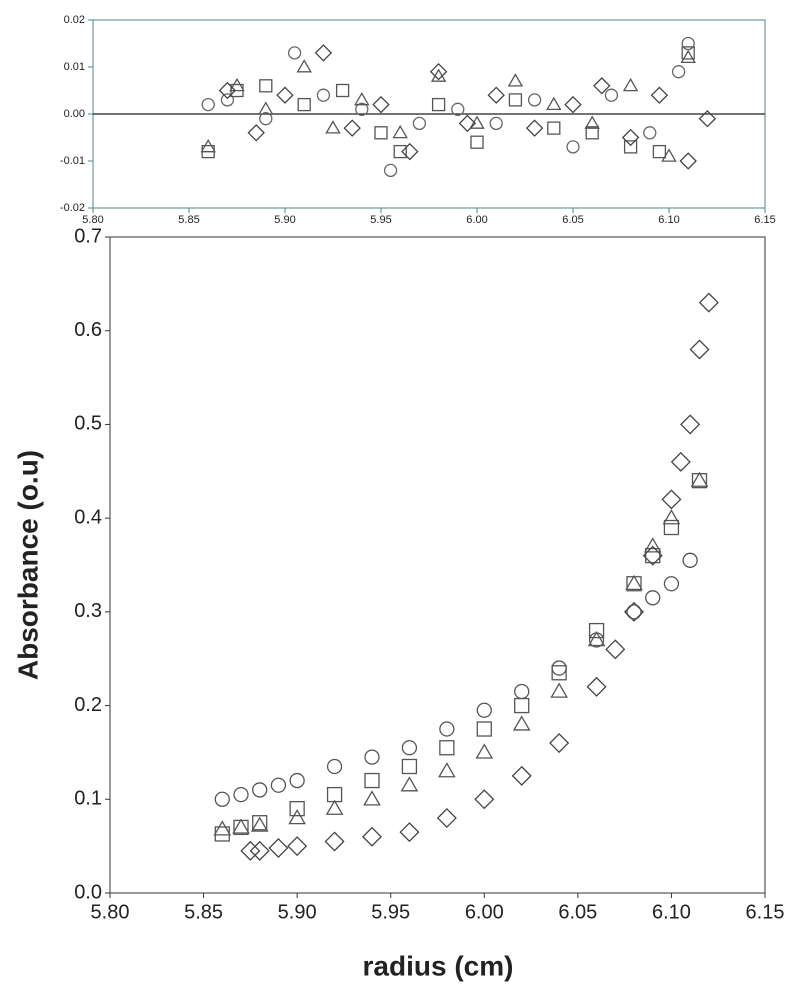 This screenshot has width=790, height=994. Describe the element at coordinates (88, 517) in the screenshot. I see `y-tick-label: 0.4` at that location.